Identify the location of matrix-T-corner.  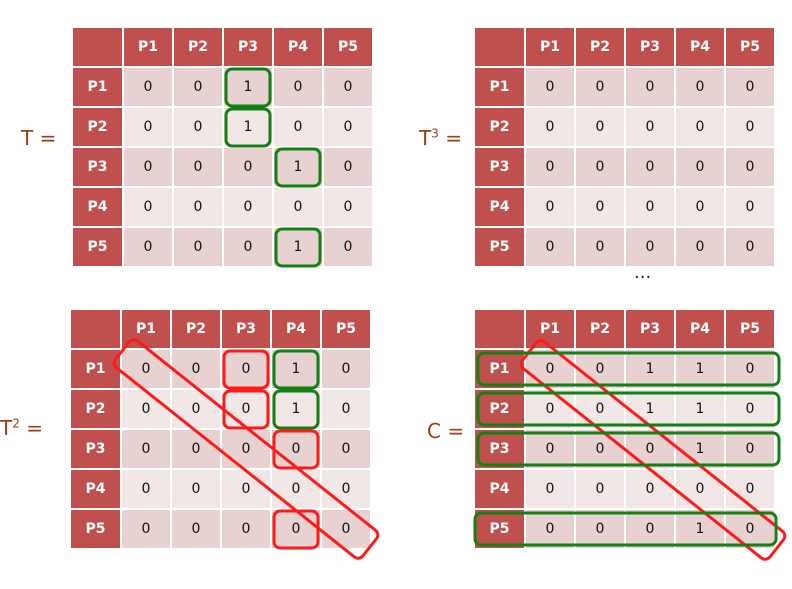
(97, 47).